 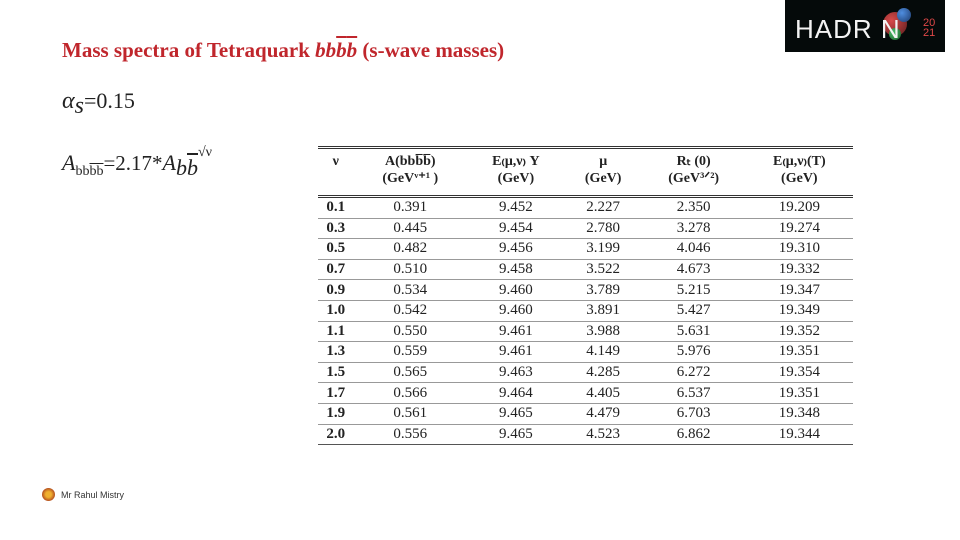 I want to click on value-cell: 4.523, so click(x=603, y=435).